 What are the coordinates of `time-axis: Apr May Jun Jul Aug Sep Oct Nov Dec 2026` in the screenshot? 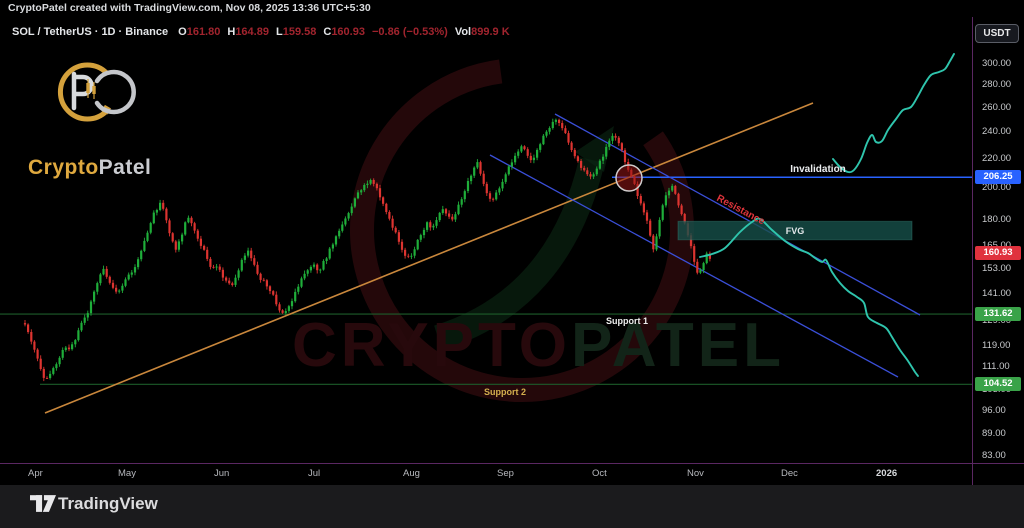 It's located at (512, 474).